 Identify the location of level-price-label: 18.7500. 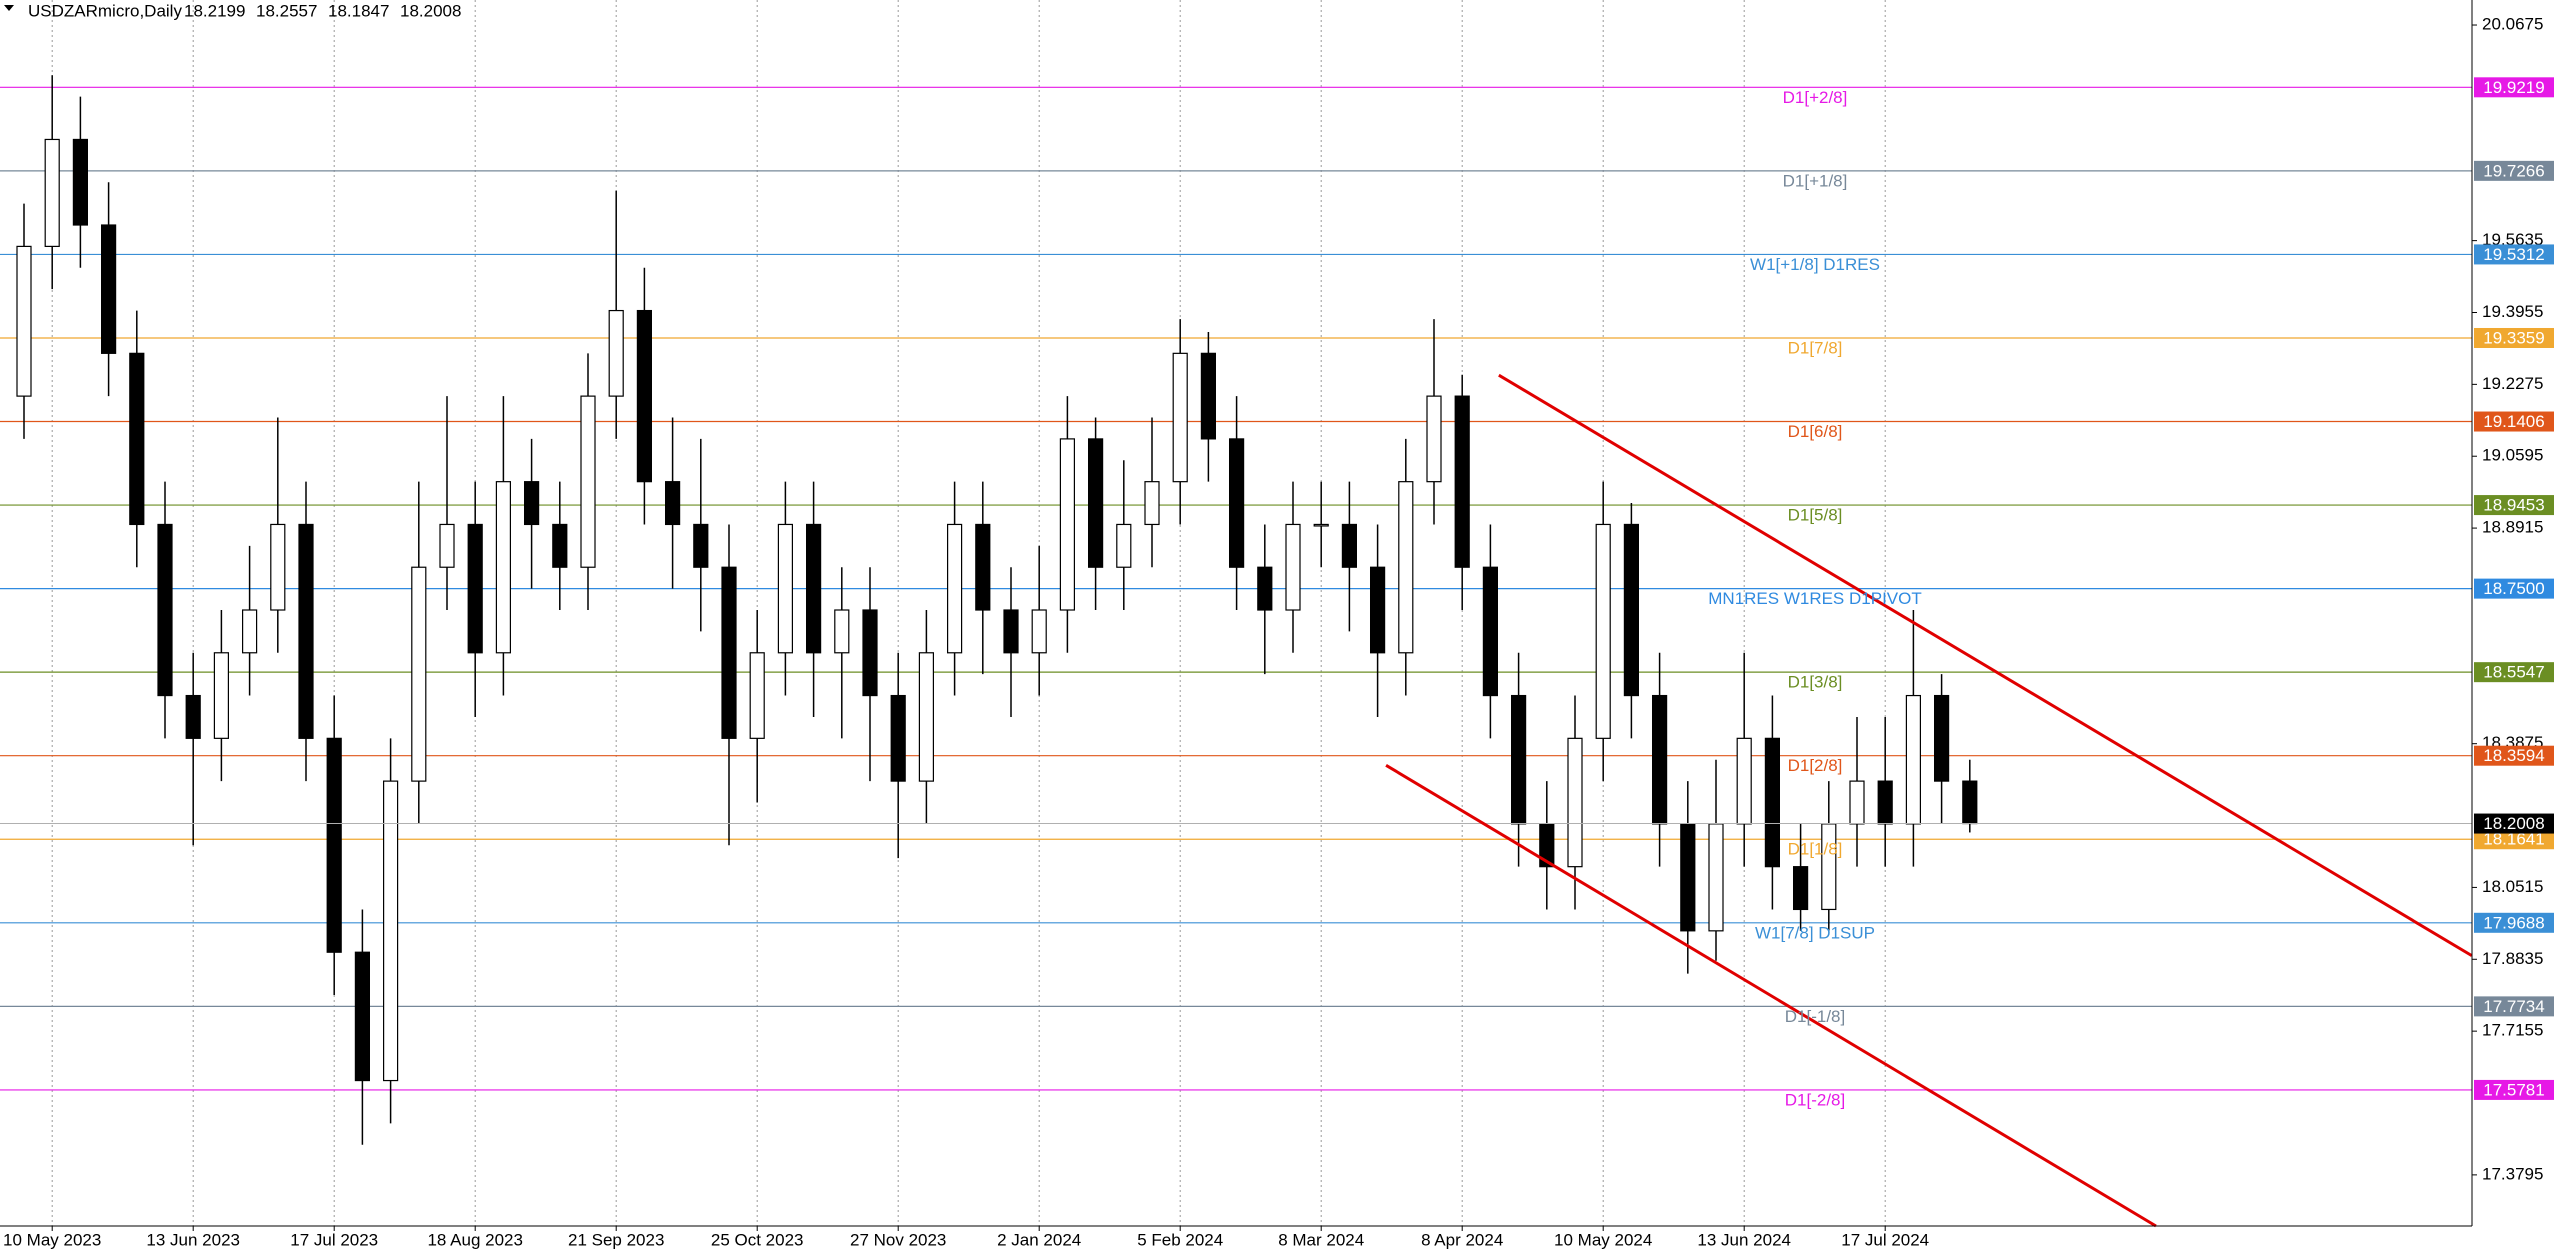
(2513, 588).